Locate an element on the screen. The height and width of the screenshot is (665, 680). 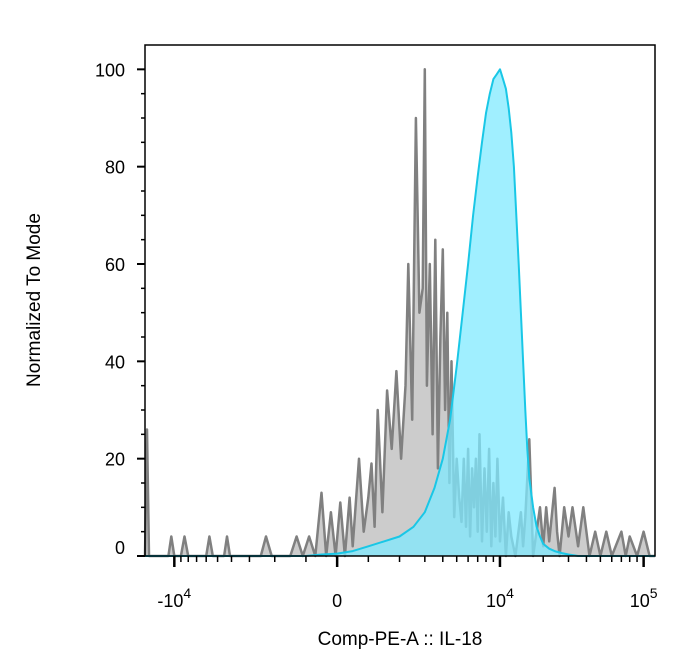
y-tick-label: 40 is located at coordinates (115, 362).